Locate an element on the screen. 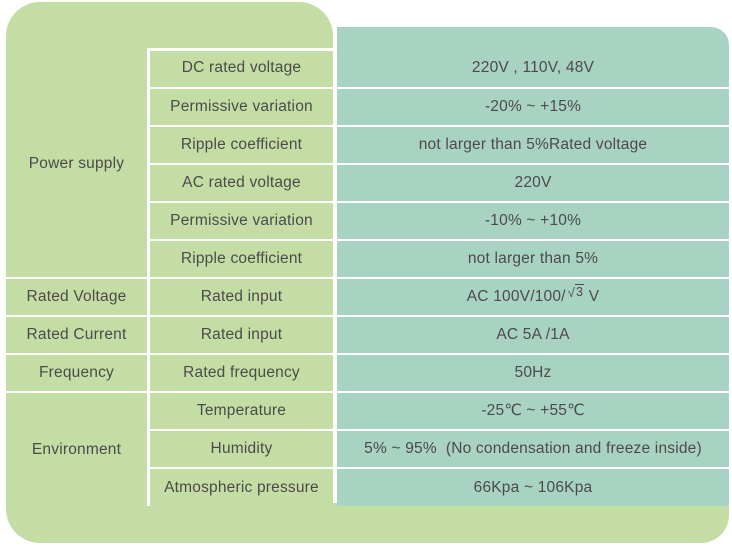 The height and width of the screenshot is (548, 732). row-line-top is located at coordinates (240, 49).